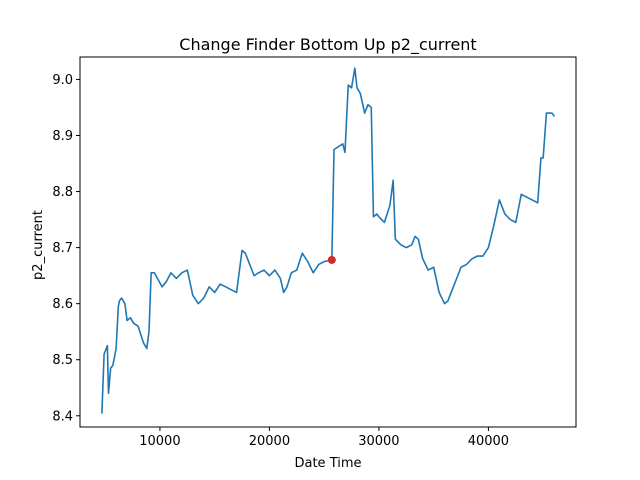 This screenshot has height=480, width=640. What do you see at coordinates (327, 463) in the screenshot?
I see `x-axis-label: Date Time` at bounding box center [327, 463].